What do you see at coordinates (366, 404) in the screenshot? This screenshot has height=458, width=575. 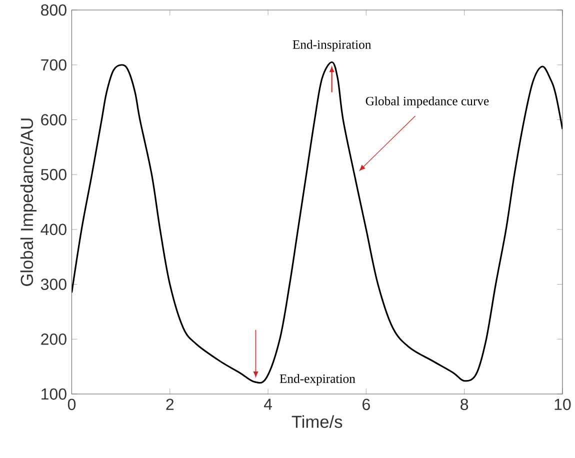 I see `x-tick-label: 6` at bounding box center [366, 404].